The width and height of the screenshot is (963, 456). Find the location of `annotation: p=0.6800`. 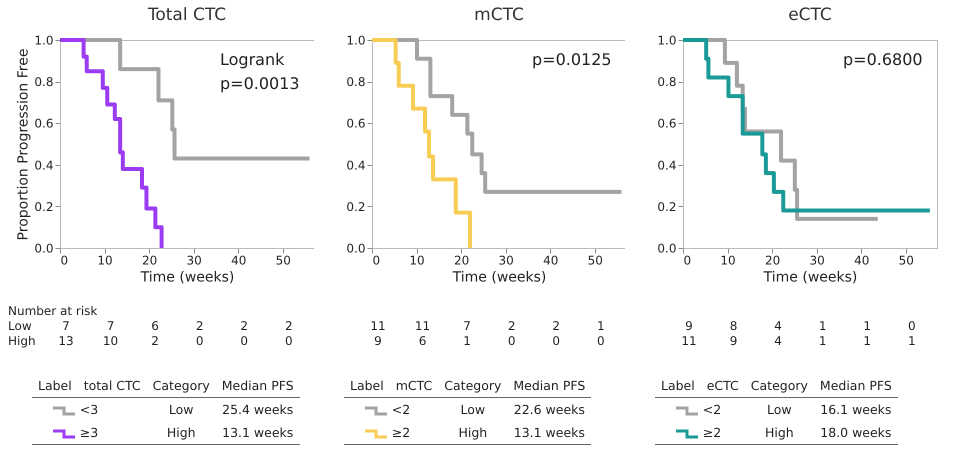

annotation: p=0.6800 is located at coordinates (883, 59).